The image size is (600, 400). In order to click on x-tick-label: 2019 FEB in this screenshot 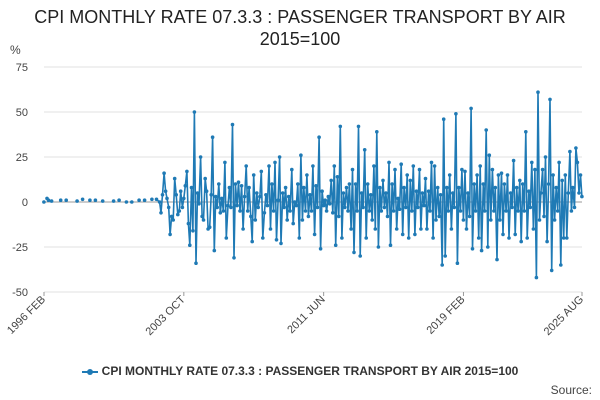, I will do `click(446, 315)`.